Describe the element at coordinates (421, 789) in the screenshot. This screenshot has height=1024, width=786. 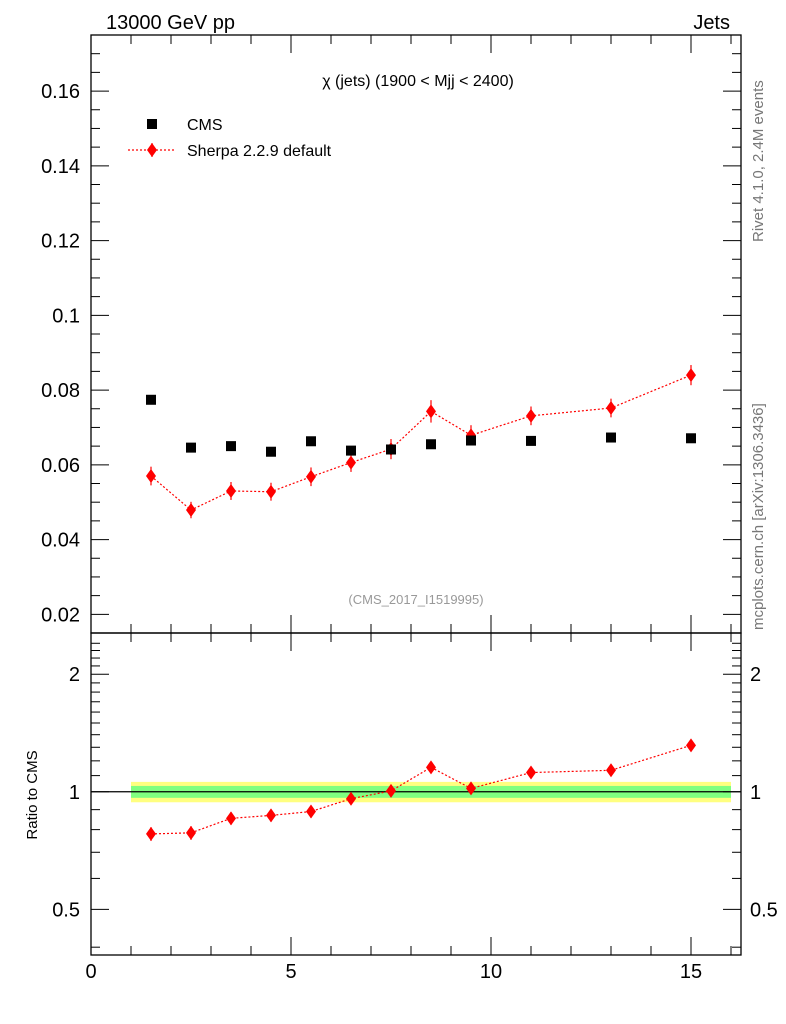
I see `ratio-line` at that location.